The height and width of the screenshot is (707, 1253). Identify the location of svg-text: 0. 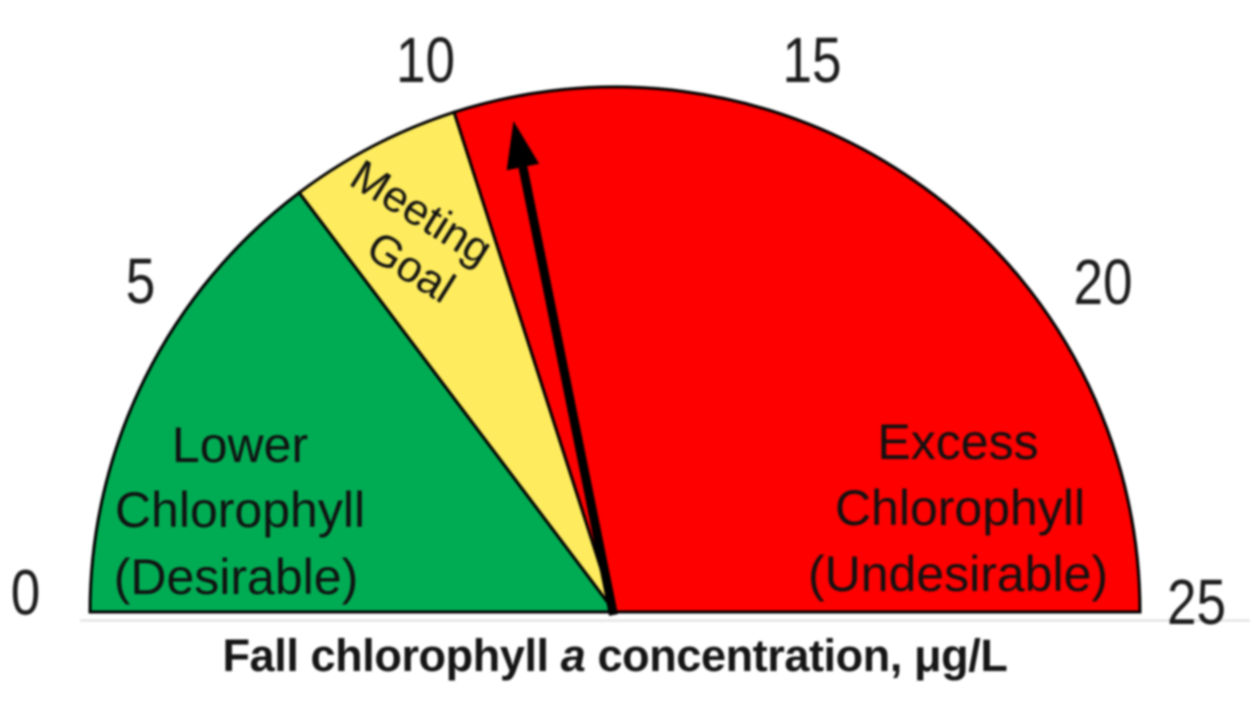
(26, 593).